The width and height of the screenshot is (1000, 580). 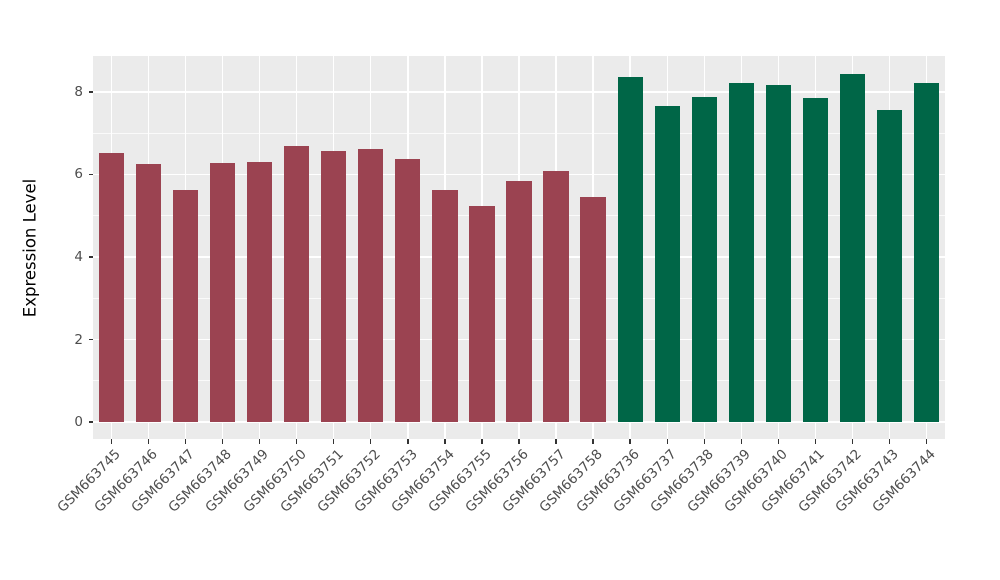 What do you see at coordinates (926, 441) in the screenshot?
I see `x-tick-mark-GSM663744` at bounding box center [926, 441].